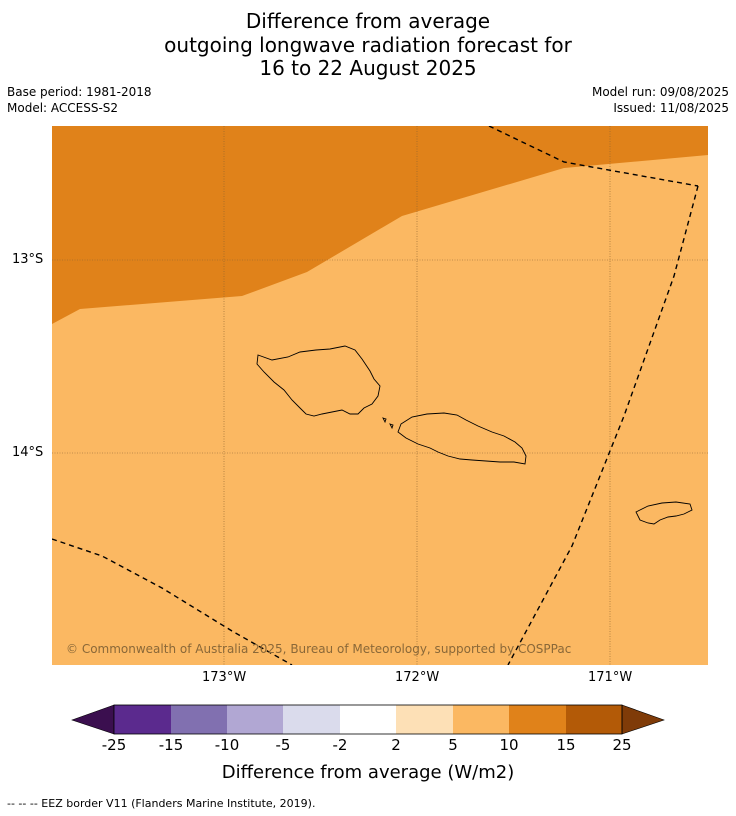  What do you see at coordinates (622, 745) in the screenshot?
I see `colorbar-label-25: 25` at bounding box center [622, 745].